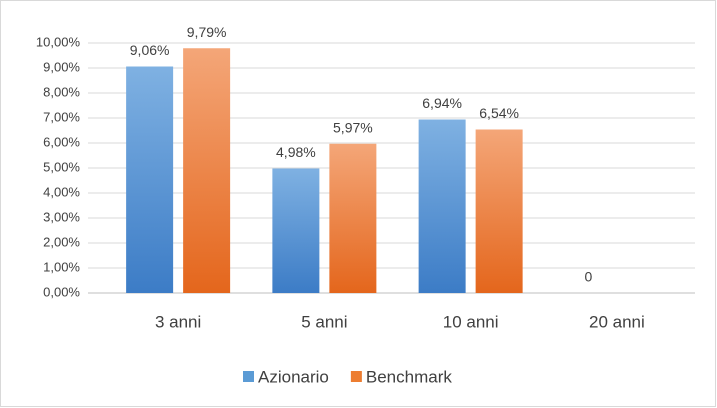  What do you see at coordinates (61, 216) in the screenshot?
I see `y-tick-label: 3,00%` at bounding box center [61, 216].